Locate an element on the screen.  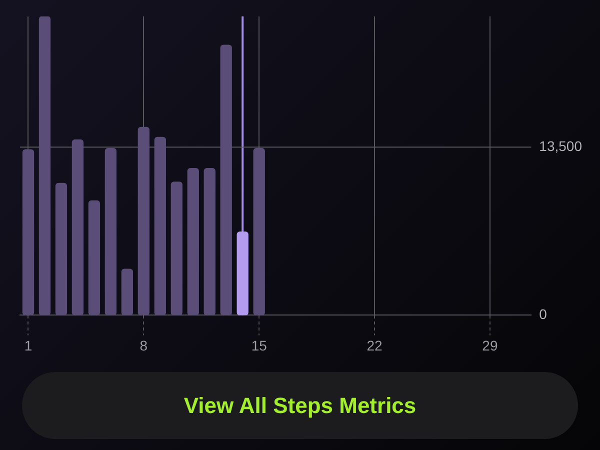
x-tick-label: 22 is located at coordinates (374, 345).